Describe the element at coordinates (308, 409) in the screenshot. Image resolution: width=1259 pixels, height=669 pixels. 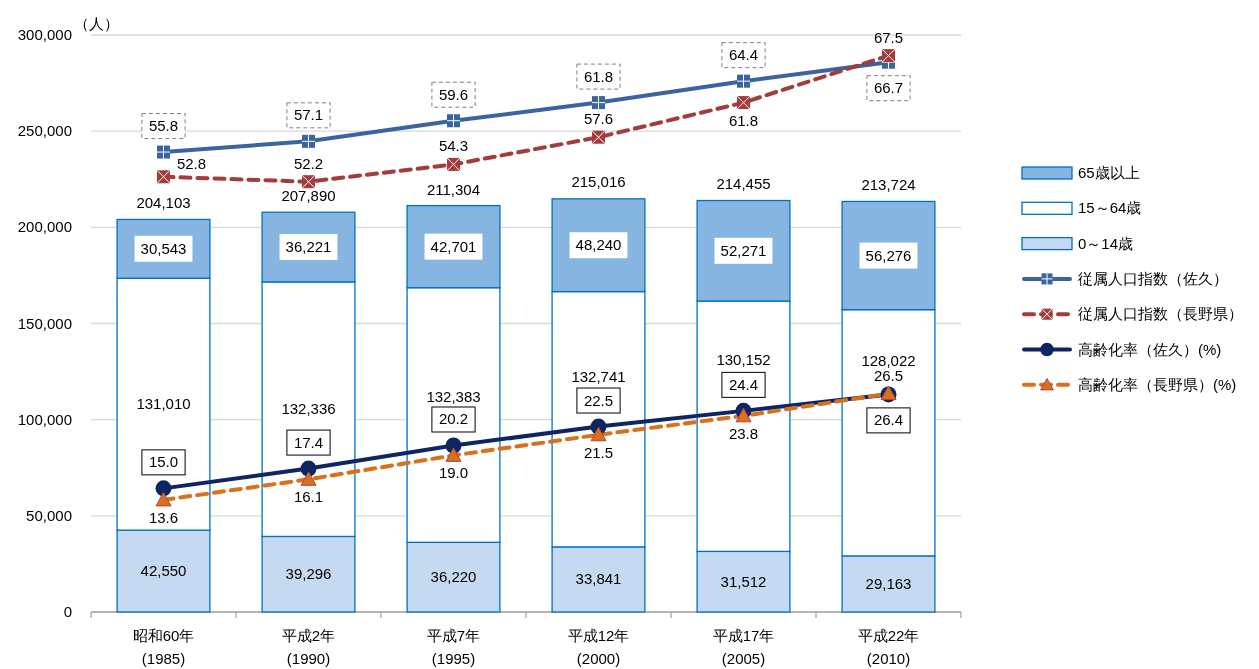
I see `data-label: 132,336` at that location.